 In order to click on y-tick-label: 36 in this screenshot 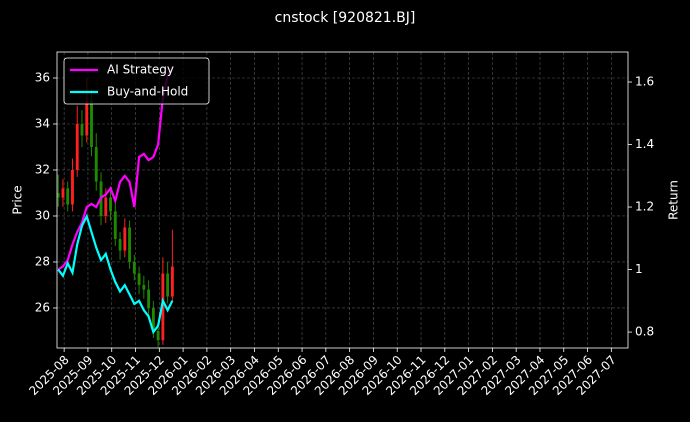, I will do `click(42, 77)`.